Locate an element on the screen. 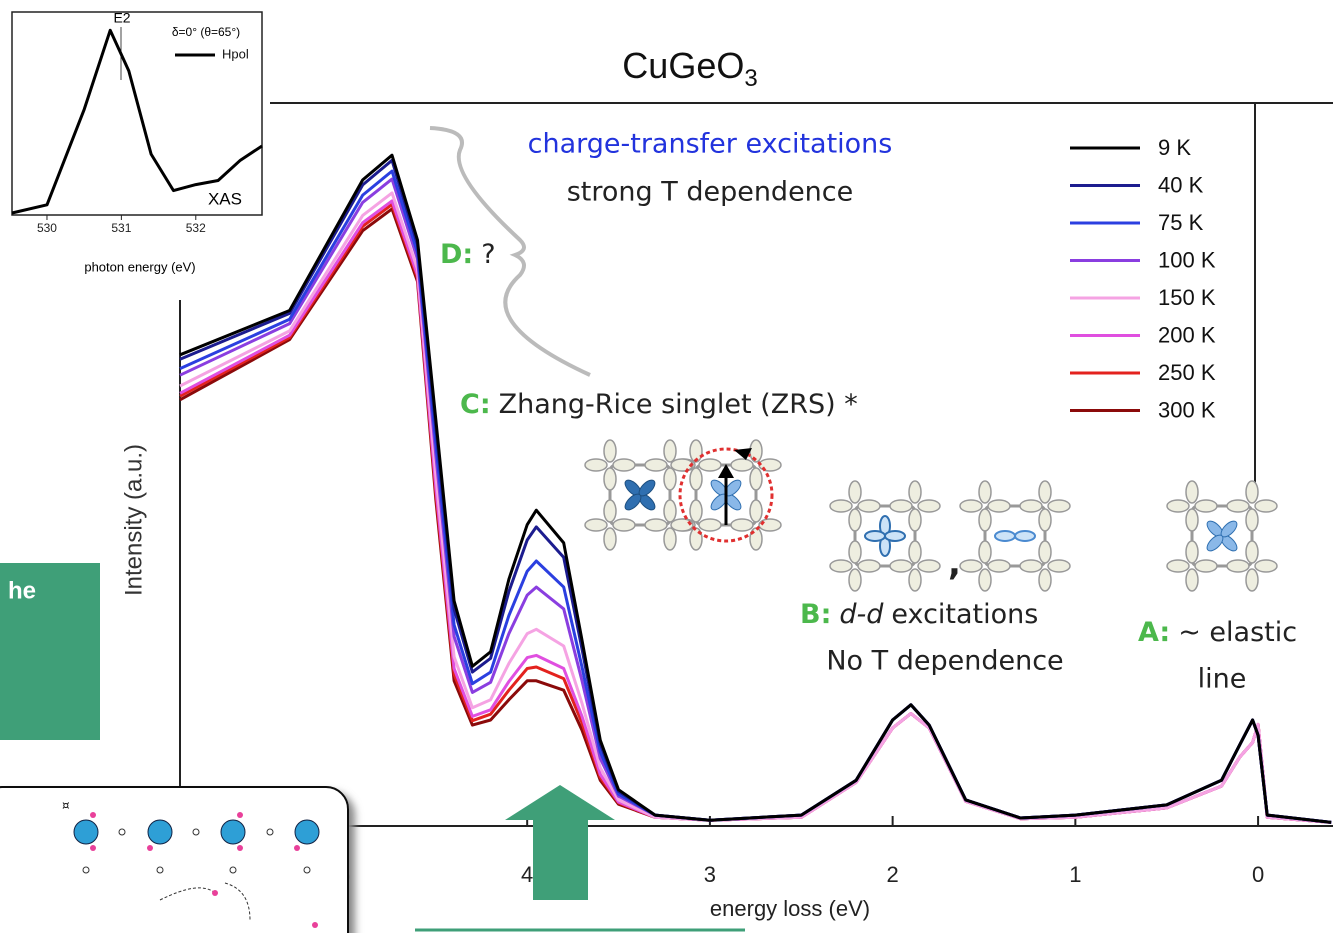 Image resolution: width=1333 pixels, height=933 pixels. annotation: strong T dependence is located at coordinates (710, 192).